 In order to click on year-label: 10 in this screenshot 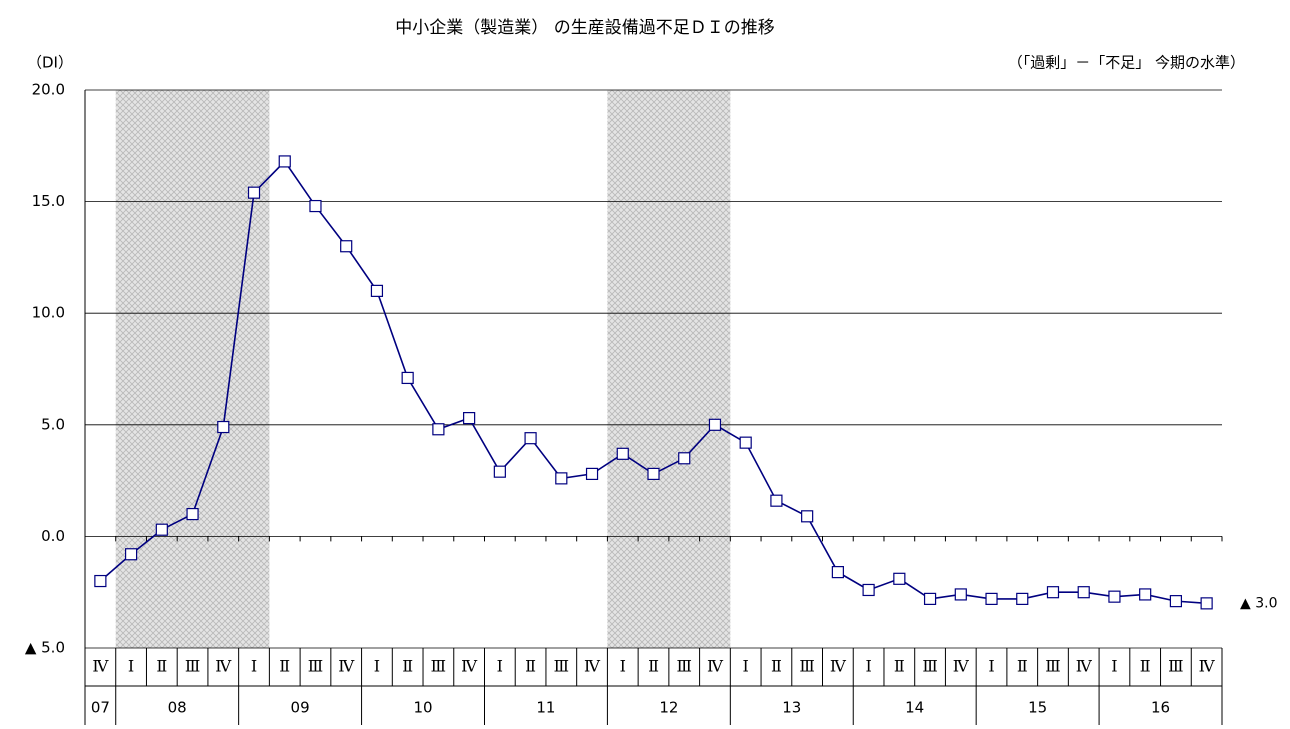, I will do `click(422, 708)`.